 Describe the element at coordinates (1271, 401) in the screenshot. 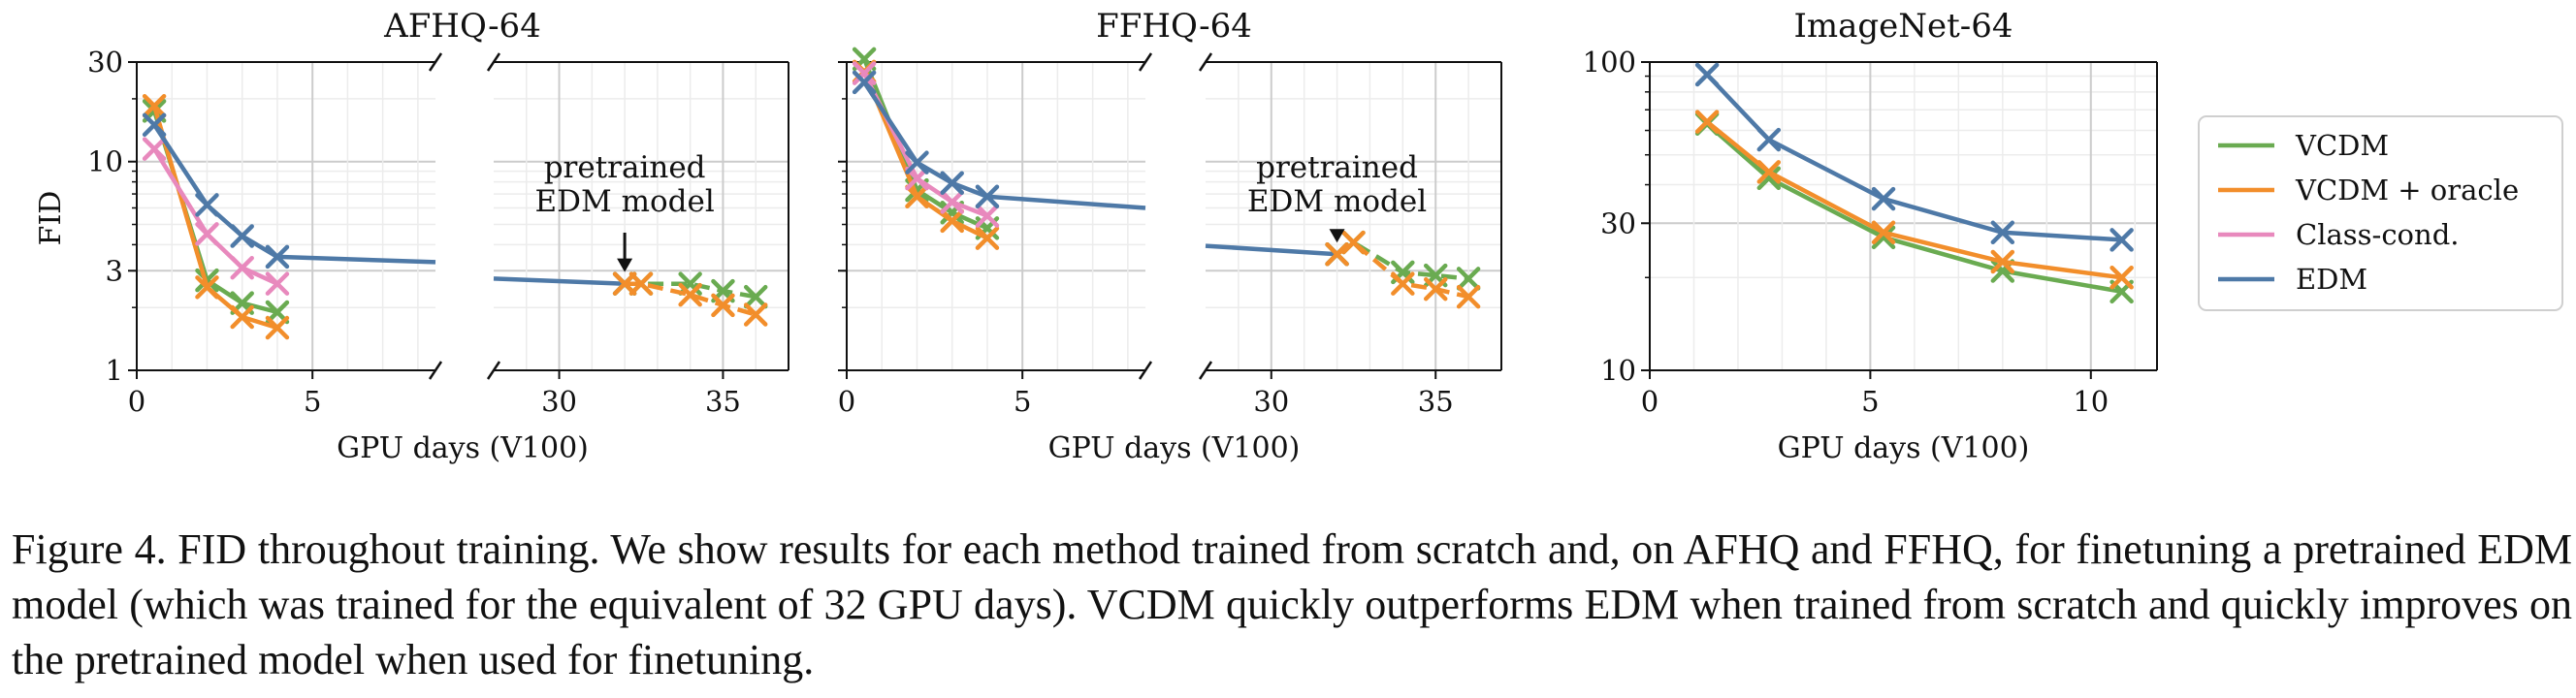

I see `ffhq-right-xtick-label: 30` at that location.